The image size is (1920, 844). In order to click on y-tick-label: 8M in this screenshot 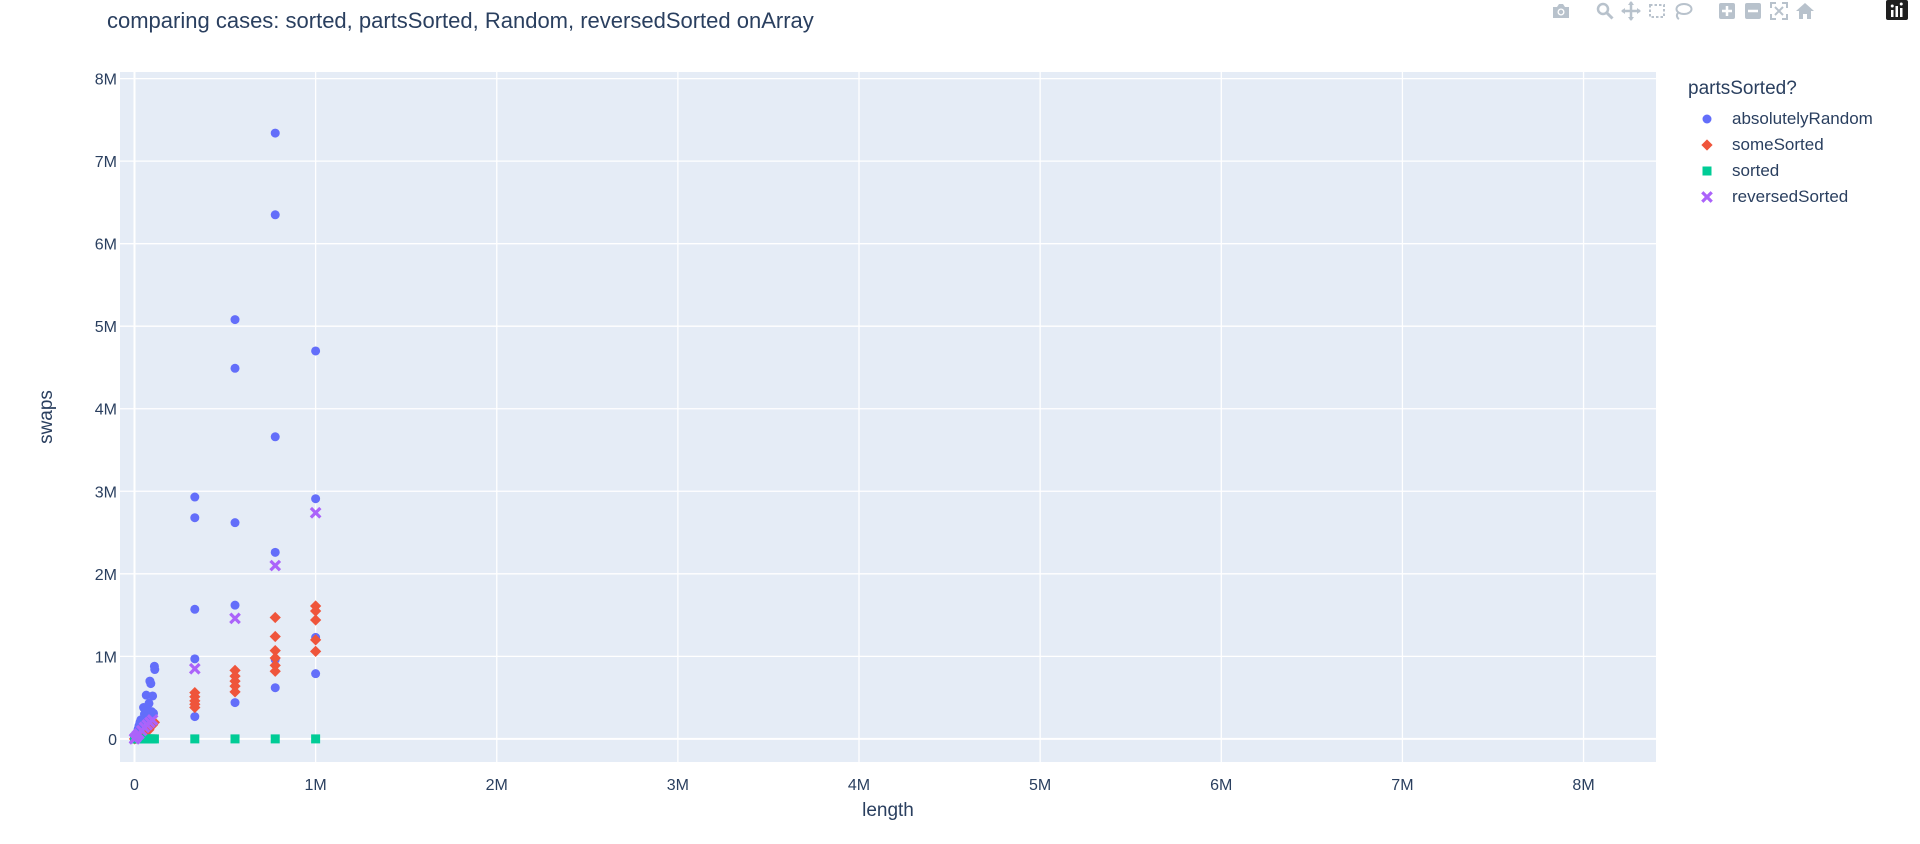, I will do `click(106, 80)`.